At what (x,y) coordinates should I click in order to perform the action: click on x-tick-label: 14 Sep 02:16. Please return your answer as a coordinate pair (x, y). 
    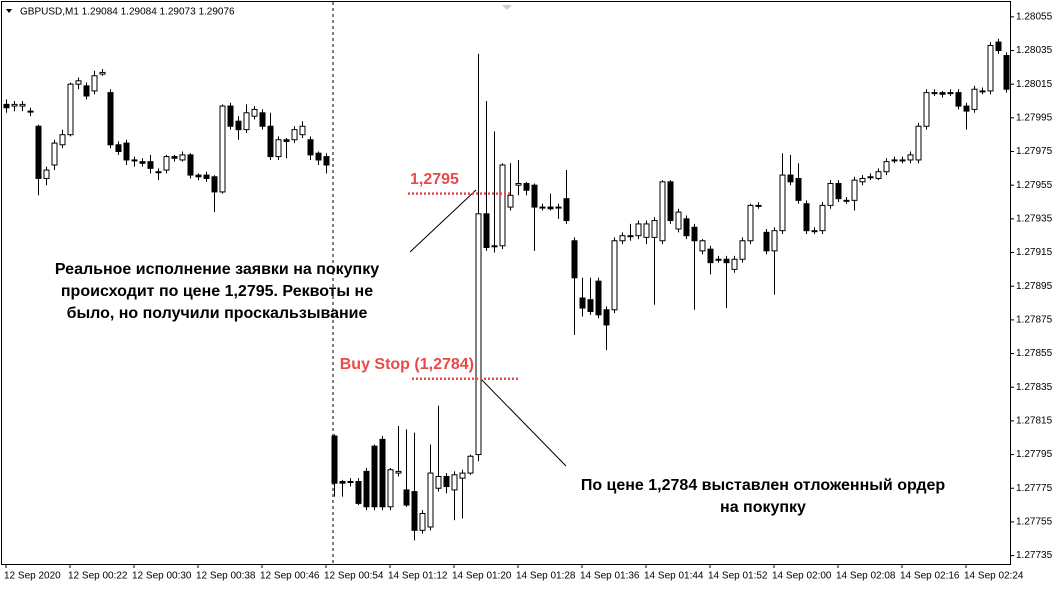
    Looking at the image, I should click on (930, 576).